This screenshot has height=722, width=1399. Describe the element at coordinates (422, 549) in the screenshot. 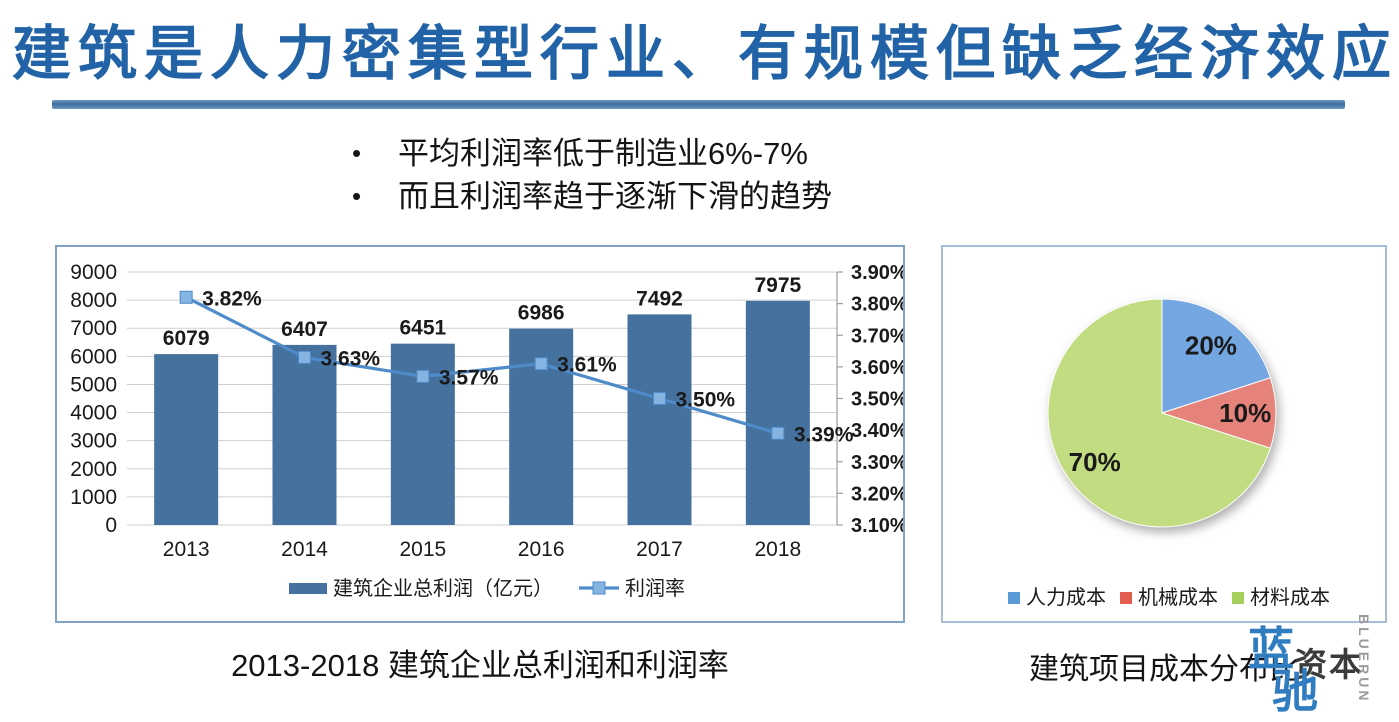

I see `x-axis-label: 2015` at that location.